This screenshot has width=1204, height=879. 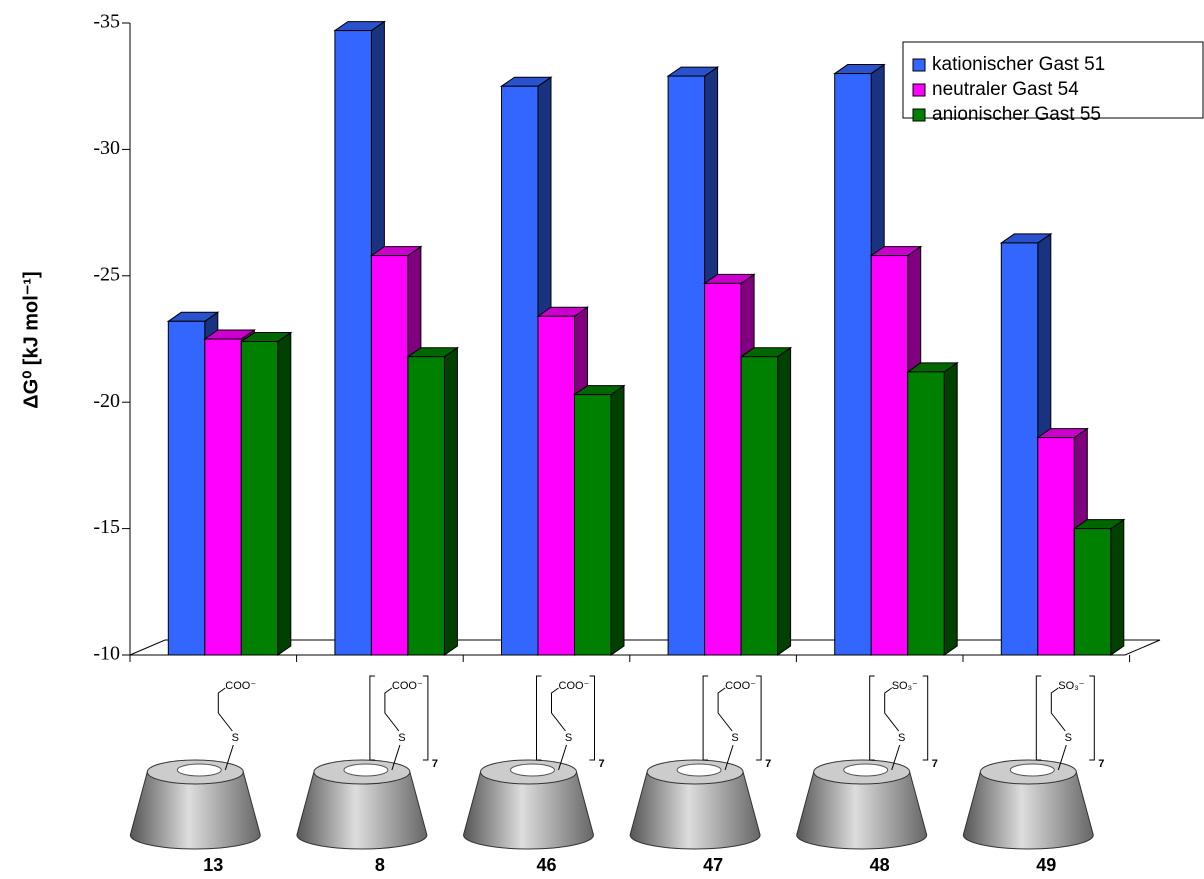 What do you see at coordinates (880, 865) in the screenshot?
I see `category-label: 48` at bounding box center [880, 865].